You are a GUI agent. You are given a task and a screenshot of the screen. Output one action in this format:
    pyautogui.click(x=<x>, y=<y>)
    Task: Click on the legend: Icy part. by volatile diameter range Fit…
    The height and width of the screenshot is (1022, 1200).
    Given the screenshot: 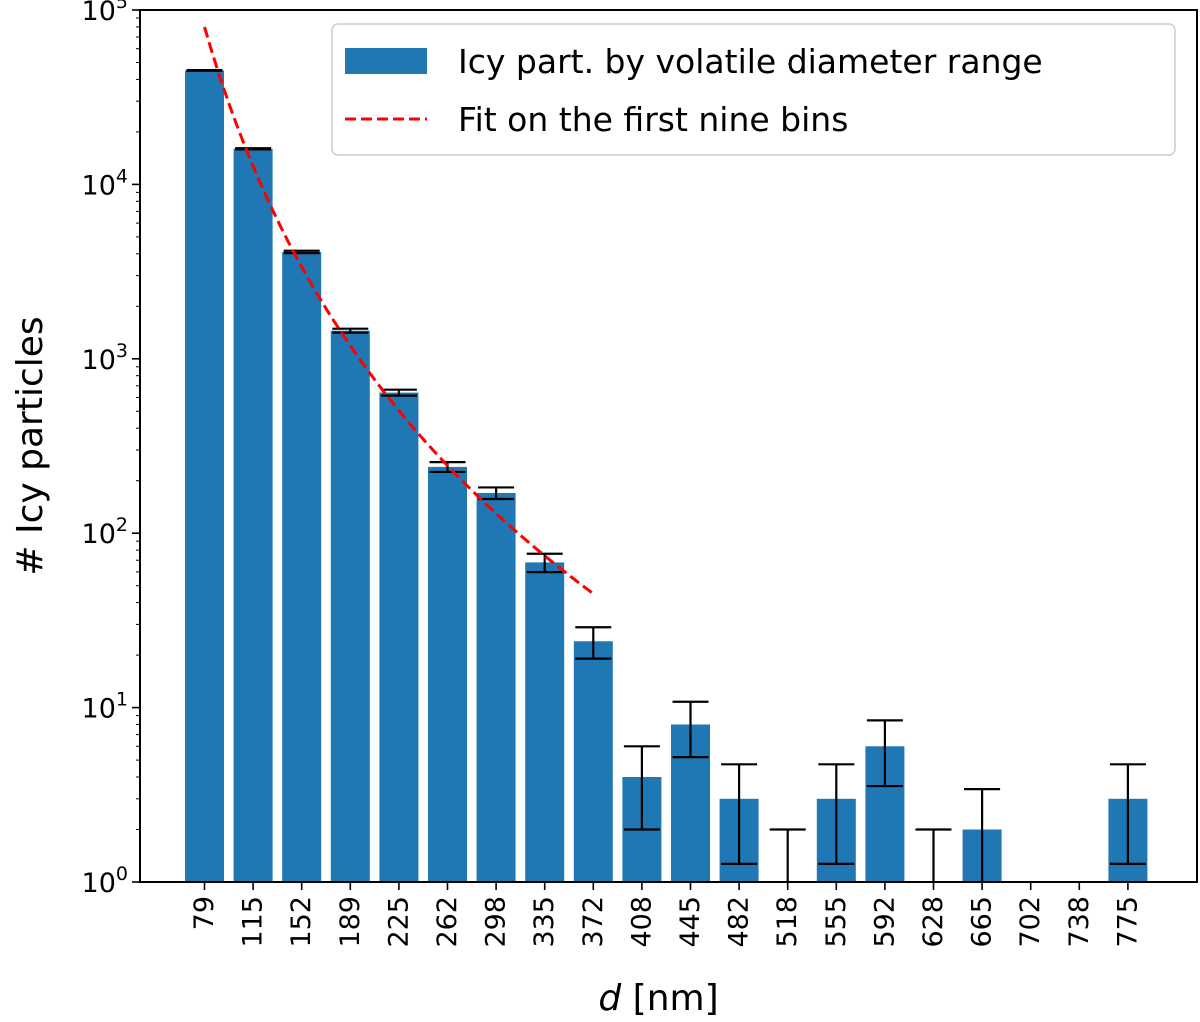 What is the action you would take?
    pyautogui.click(x=753, y=89)
    